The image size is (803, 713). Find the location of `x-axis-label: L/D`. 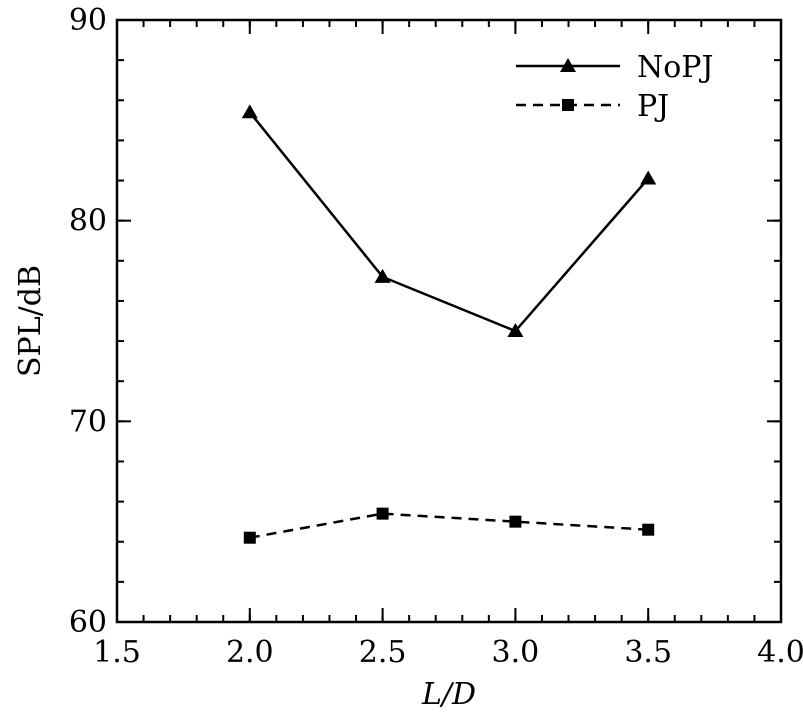

x-axis-label: L/D is located at coordinates (448, 694).